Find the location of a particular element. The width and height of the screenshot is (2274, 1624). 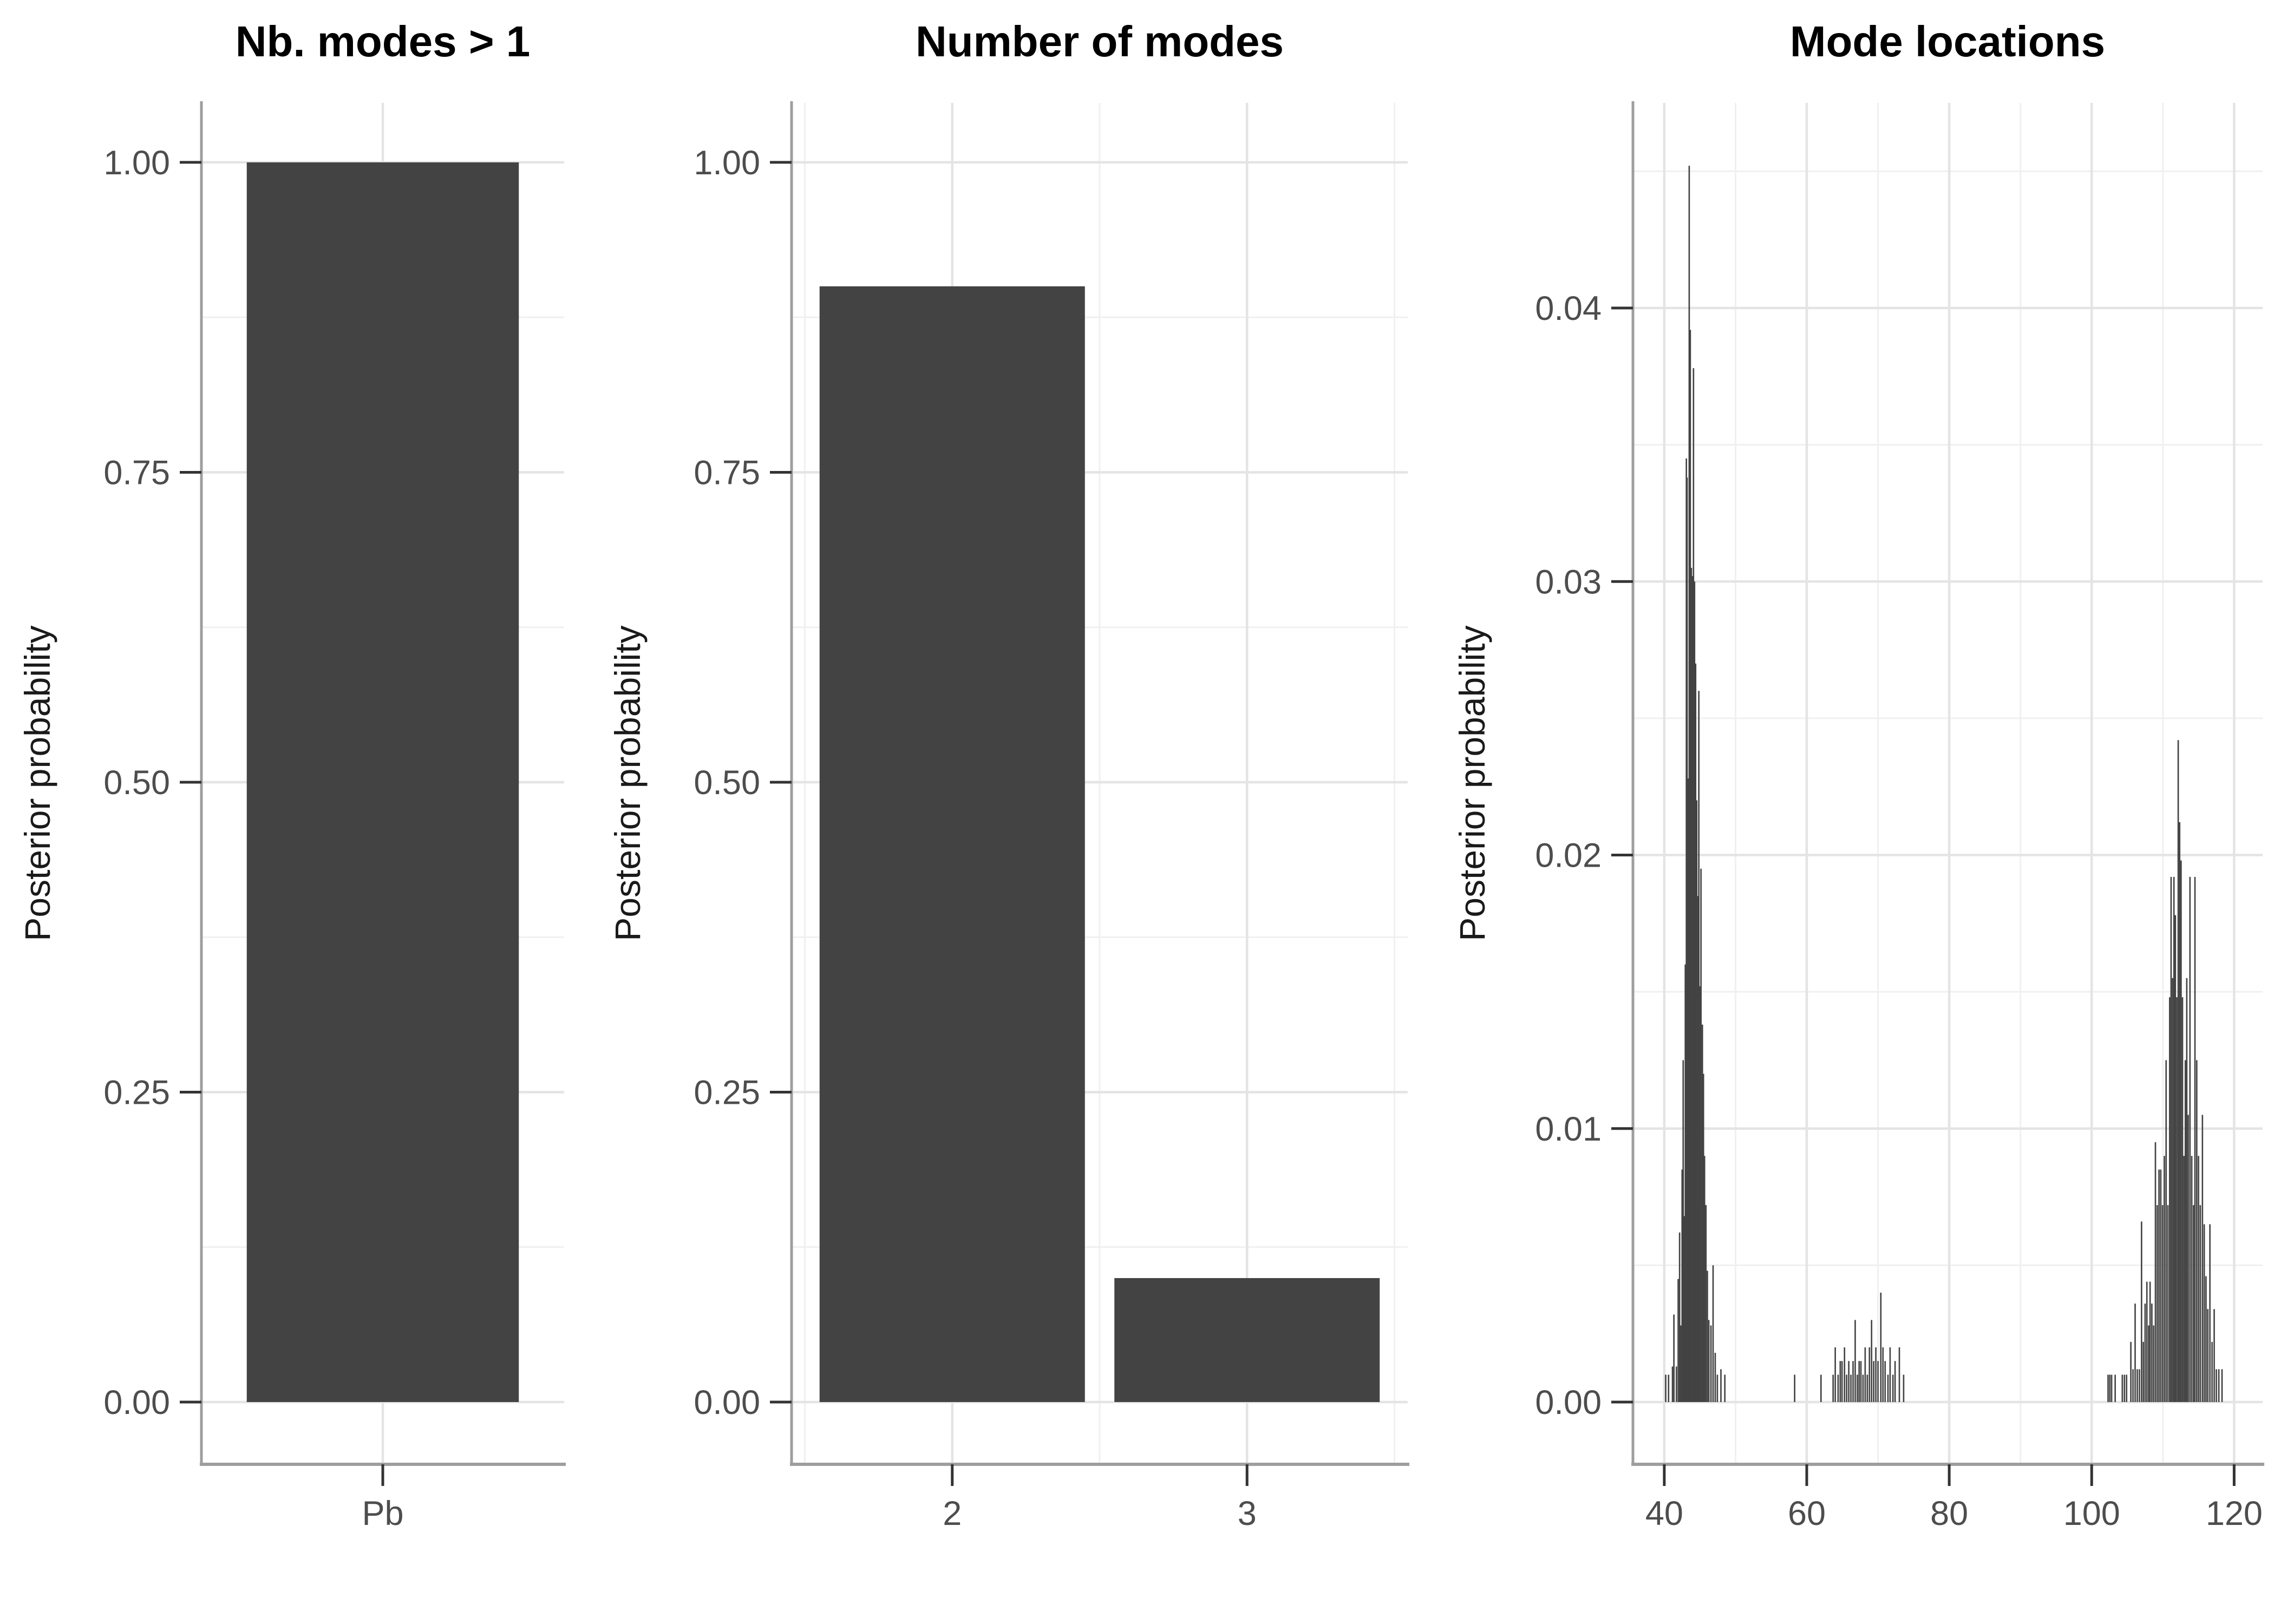

y-axis-tick-label: 0.25 is located at coordinates (727, 1093).